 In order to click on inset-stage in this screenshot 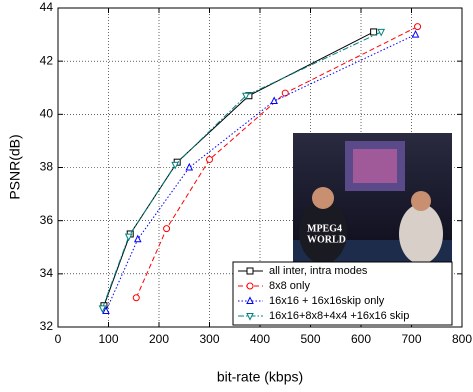, I will do `click(375, 166)`.